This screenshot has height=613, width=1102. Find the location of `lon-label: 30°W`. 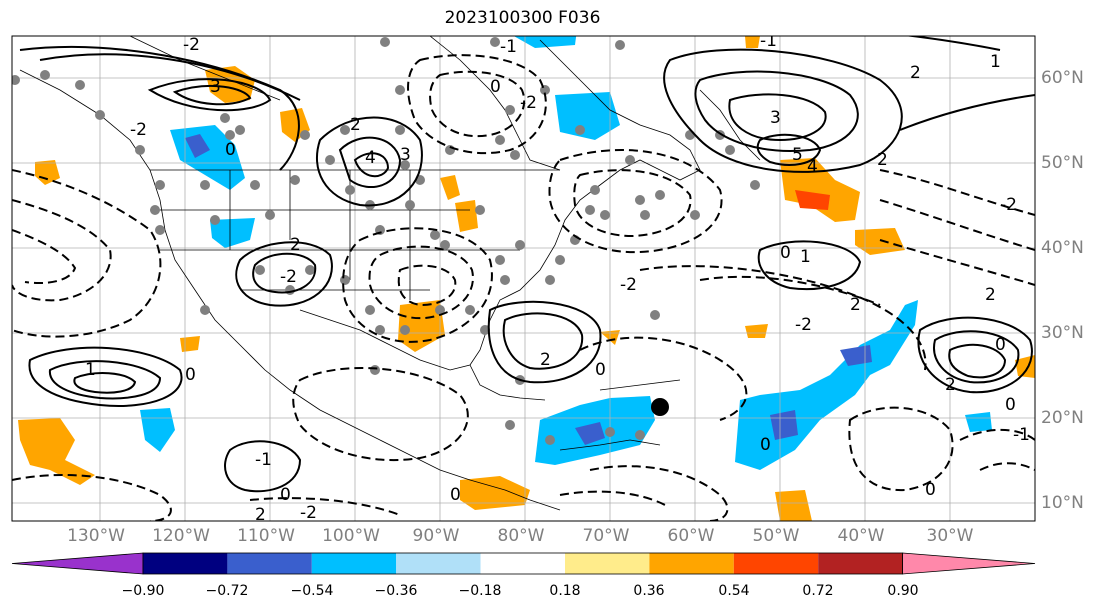

lon-label: 30°W is located at coordinates (950, 536).